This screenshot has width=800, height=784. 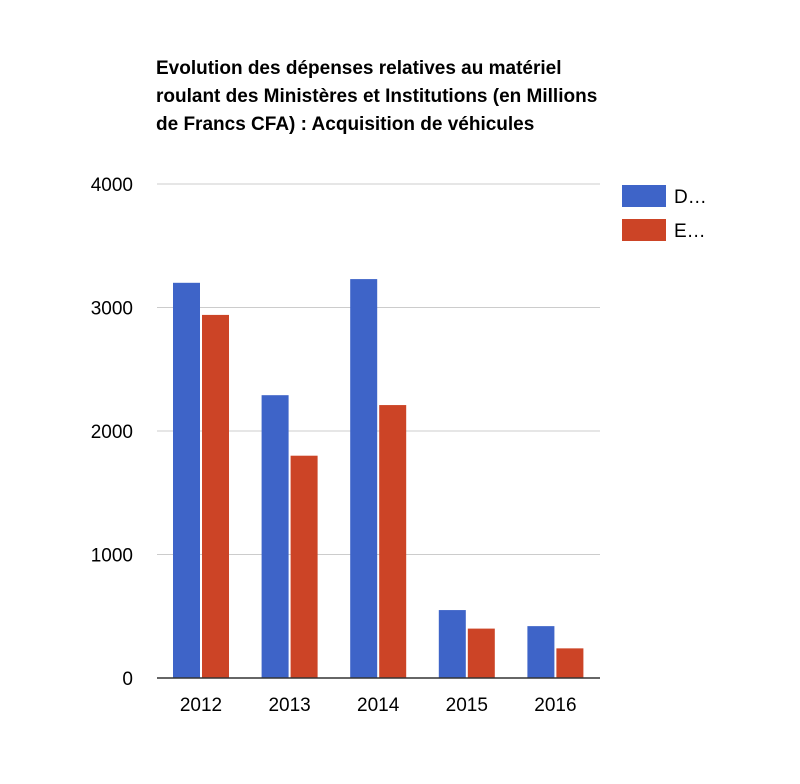 I want to click on y-tick-label: 1000, so click(x=112, y=556).